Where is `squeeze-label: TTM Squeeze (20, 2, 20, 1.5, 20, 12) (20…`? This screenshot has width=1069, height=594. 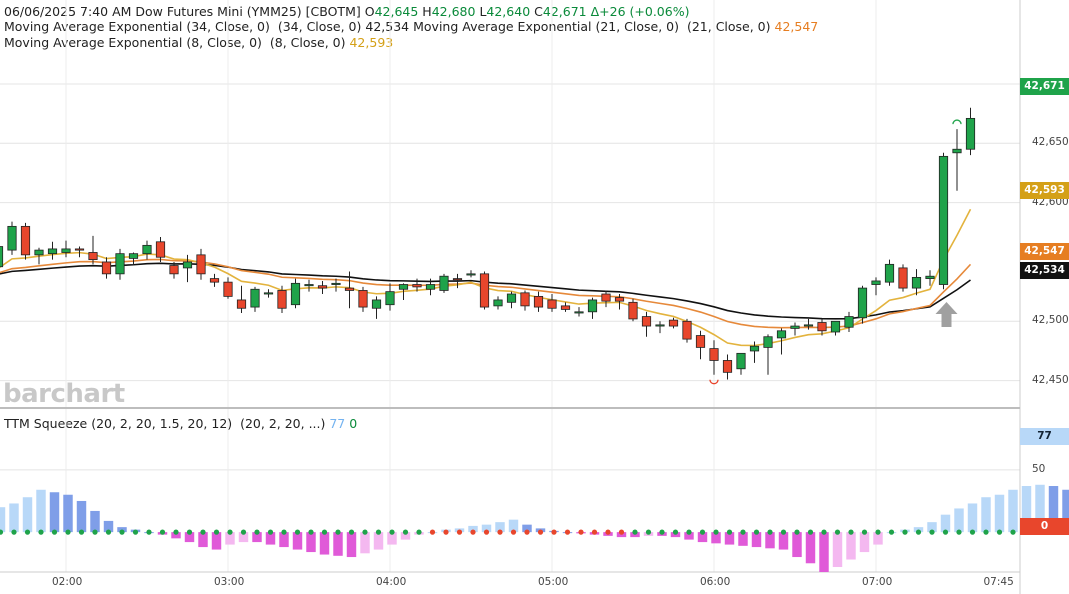
squeeze-label: TTM Squeeze (20, 2, 20, 1.5, 20, 12) (20… is located at coordinates (165, 423).